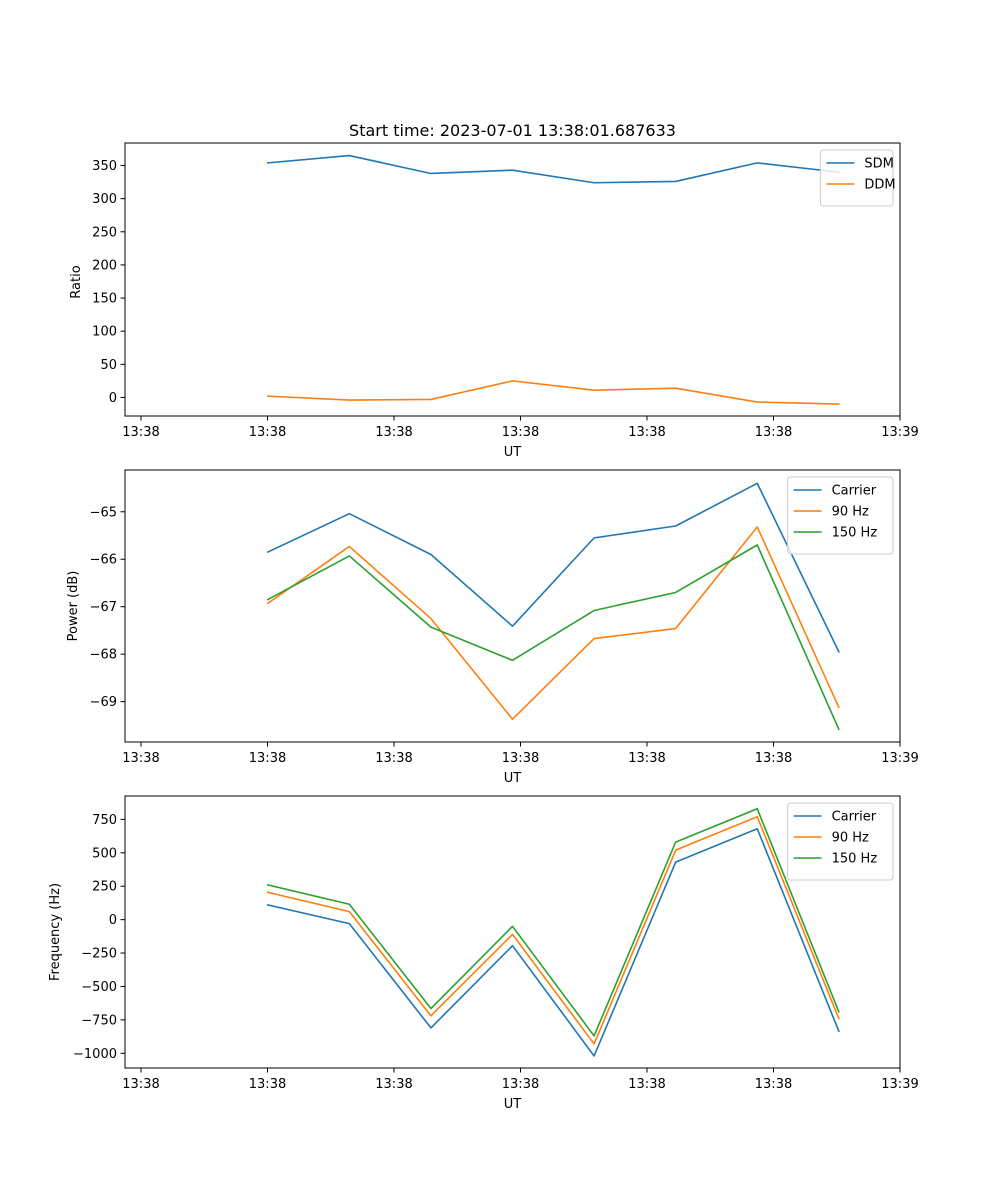  I want to click on y-axis-label: Frequency (Hz), so click(55, 932).